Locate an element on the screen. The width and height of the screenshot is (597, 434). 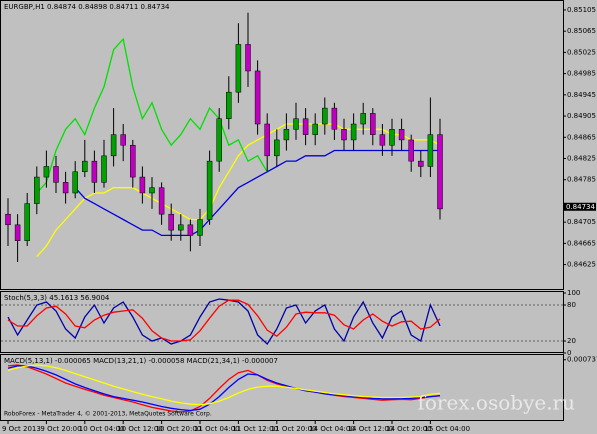
y-tick-label: 0.84985 is located at coordinates (581, 74).